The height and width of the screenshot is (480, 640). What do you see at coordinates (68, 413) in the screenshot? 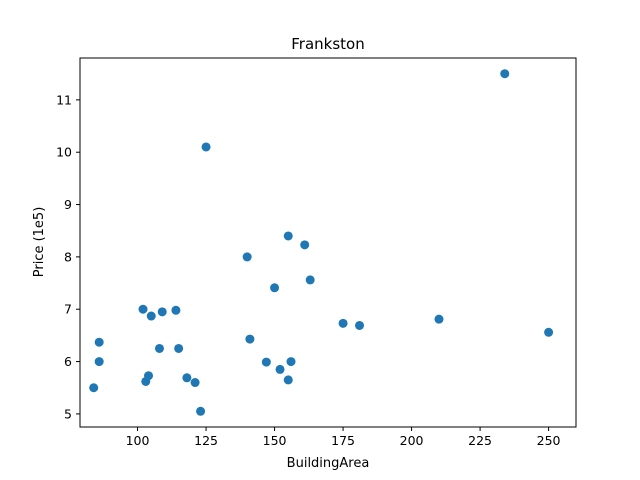
I see `y-tick-label: 5` at bounding box center [68, 413].